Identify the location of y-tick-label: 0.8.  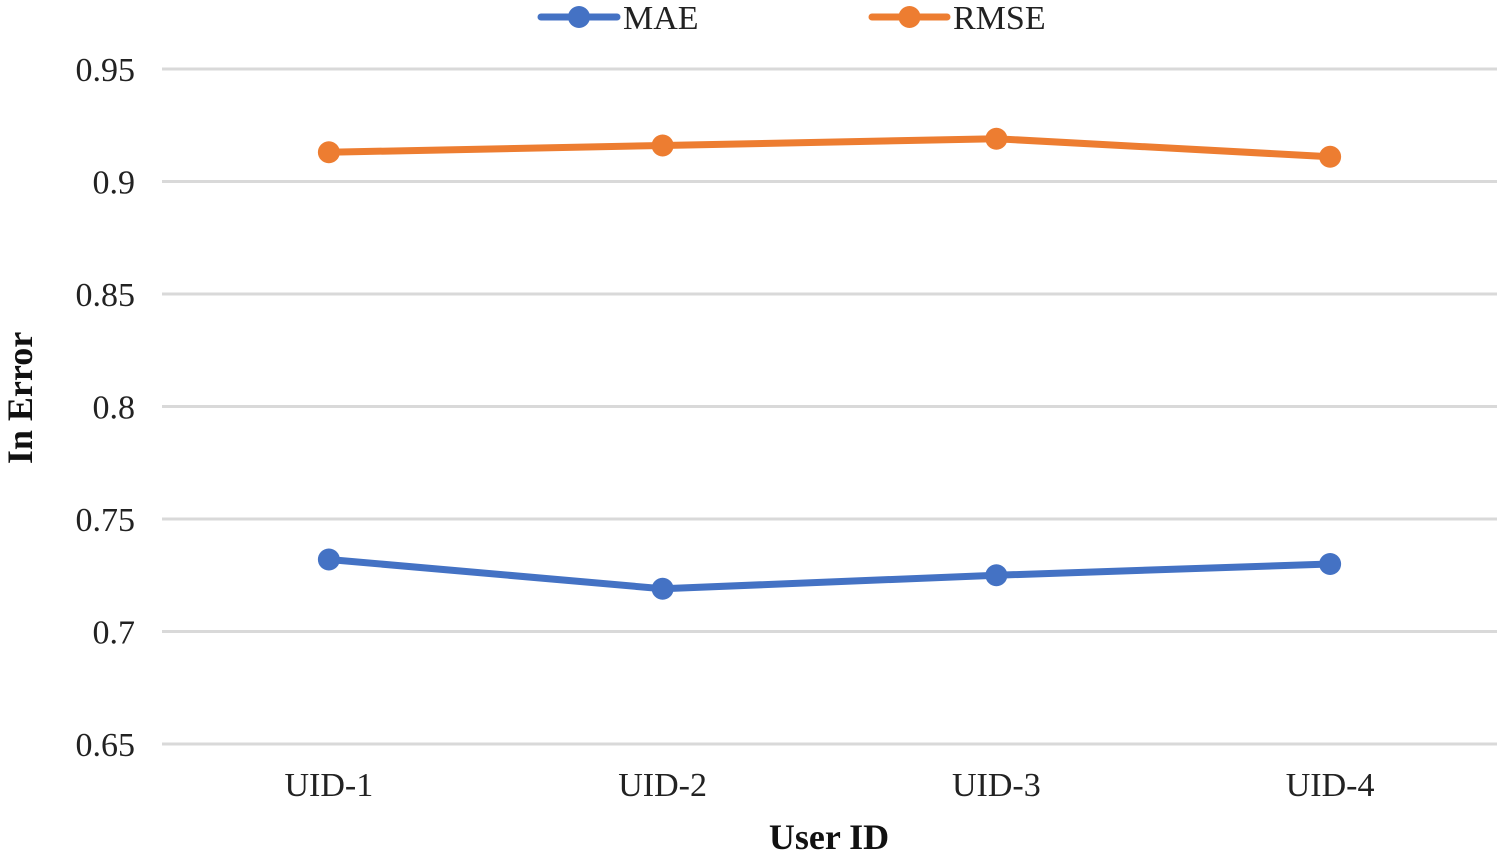
(114, 408).